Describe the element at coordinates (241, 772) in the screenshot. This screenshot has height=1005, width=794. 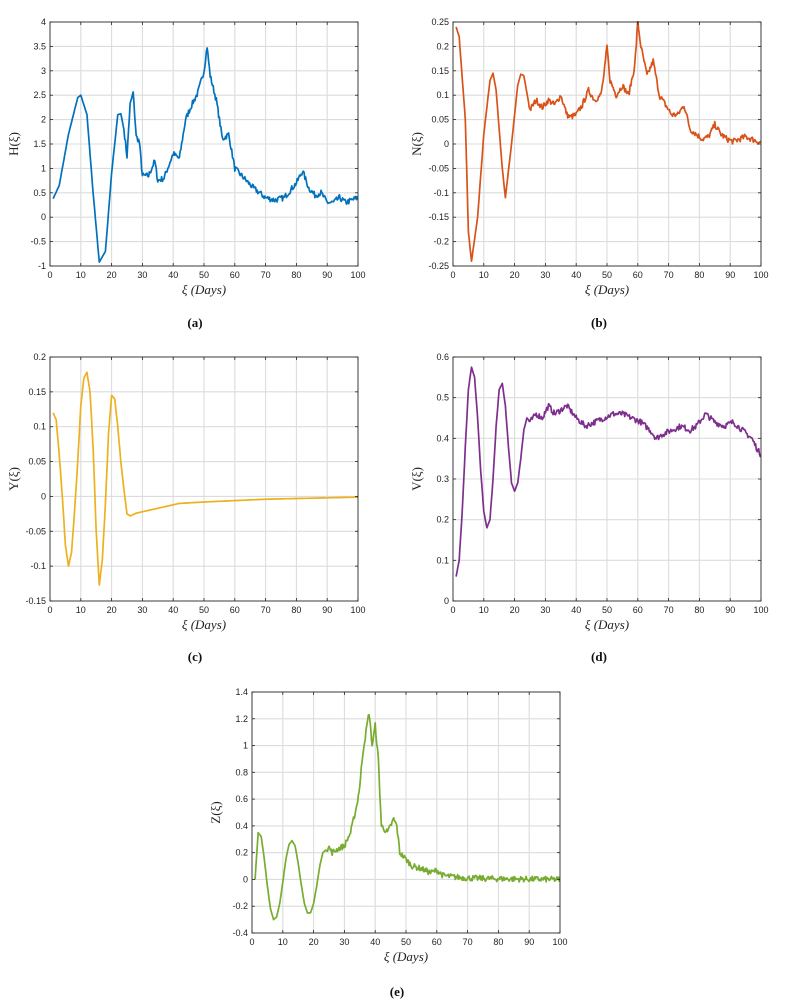
I see `y-tick-label: 0.8` at that location.